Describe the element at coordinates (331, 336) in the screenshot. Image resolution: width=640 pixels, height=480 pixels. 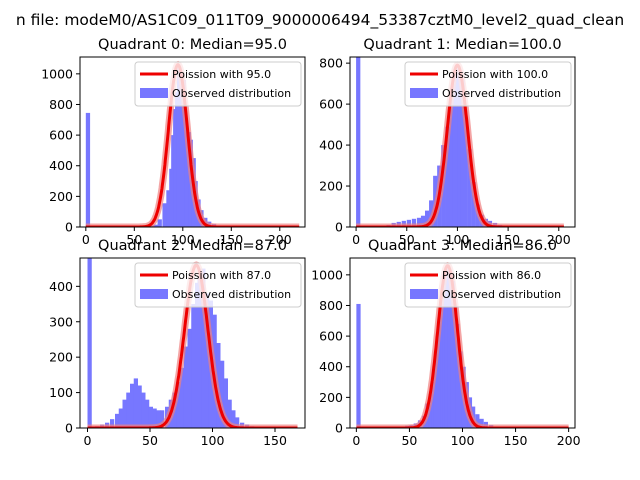
I see `y-tick-label: 600` at that location.